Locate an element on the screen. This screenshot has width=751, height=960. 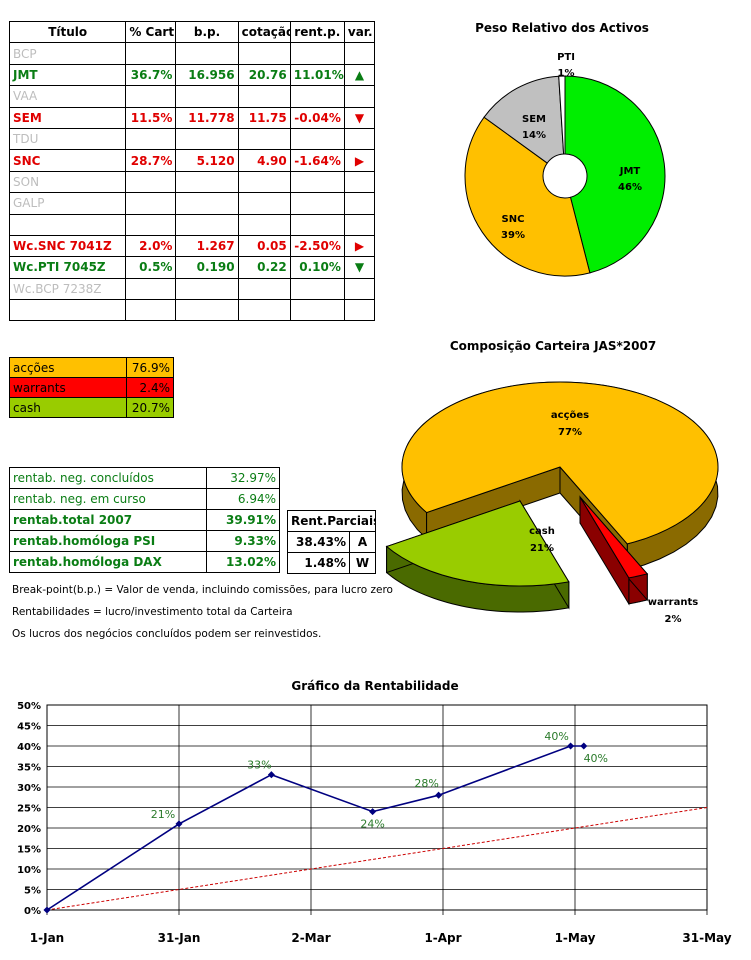
portfolio-cell-name: Wc.BCP 7238Z is located at coordinates (67, 289).